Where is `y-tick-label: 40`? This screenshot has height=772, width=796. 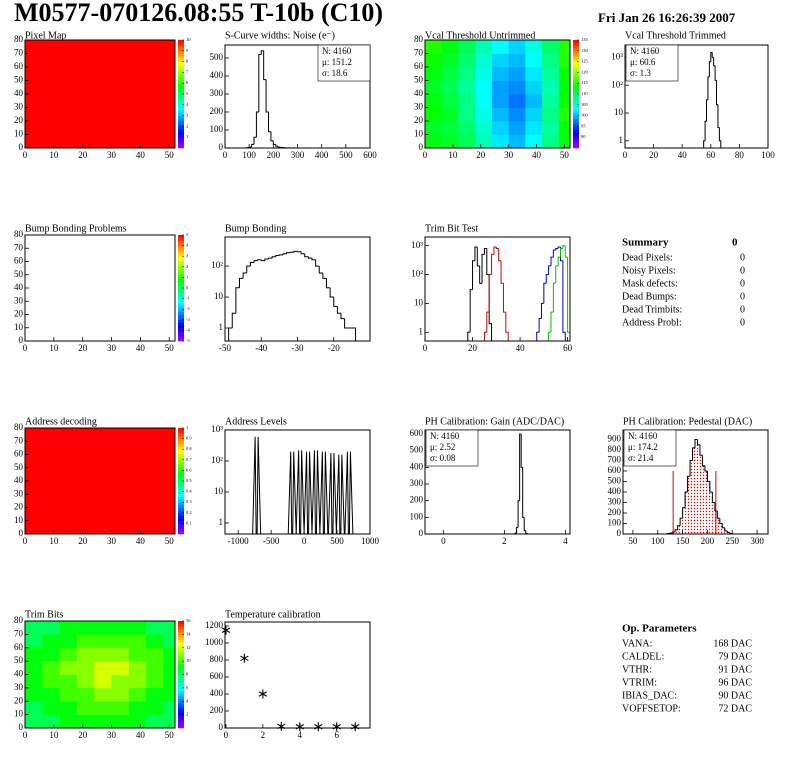 y-tick-label: 40 is located at coordinates (19, 93).